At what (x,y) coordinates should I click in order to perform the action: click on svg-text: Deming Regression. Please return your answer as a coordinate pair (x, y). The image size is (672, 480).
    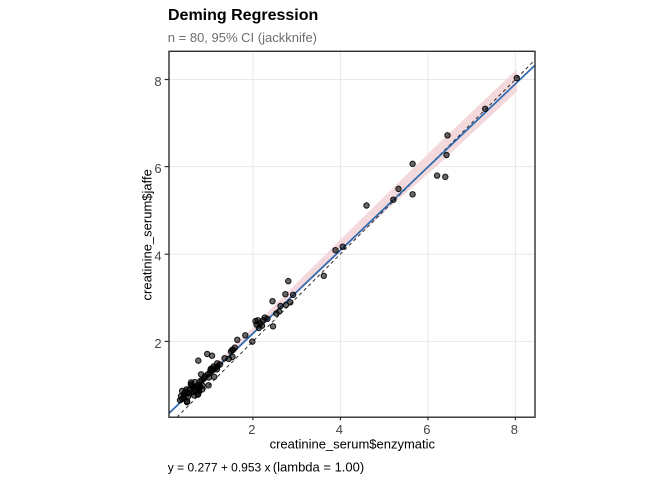
    Looking at the image, I should click on (243, 15).